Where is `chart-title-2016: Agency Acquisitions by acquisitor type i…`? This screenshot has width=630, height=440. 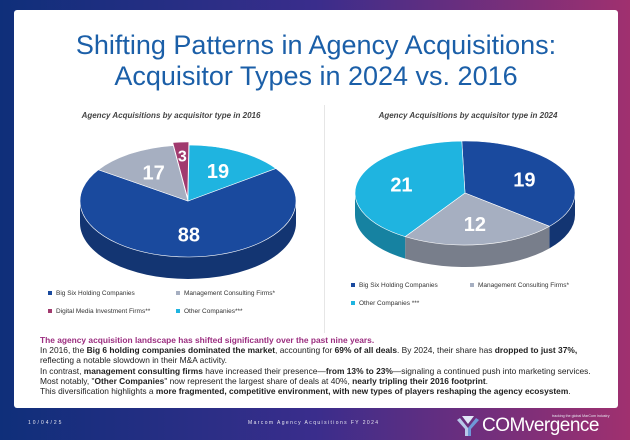
chart-title-2016: Agency Acquisitions by acquisitor type i… is located at coordinates (171, 115).